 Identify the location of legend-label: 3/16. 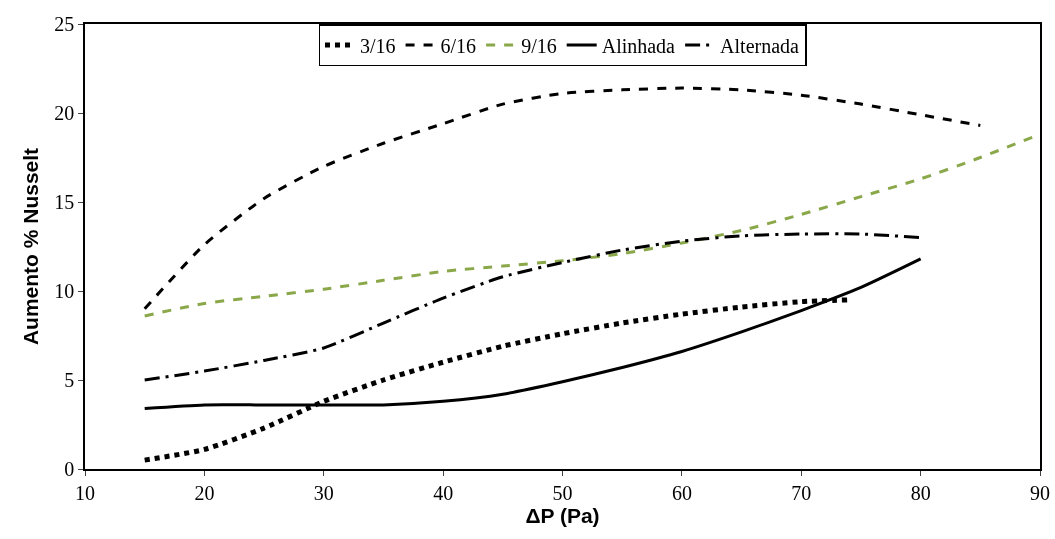
(378, 45).